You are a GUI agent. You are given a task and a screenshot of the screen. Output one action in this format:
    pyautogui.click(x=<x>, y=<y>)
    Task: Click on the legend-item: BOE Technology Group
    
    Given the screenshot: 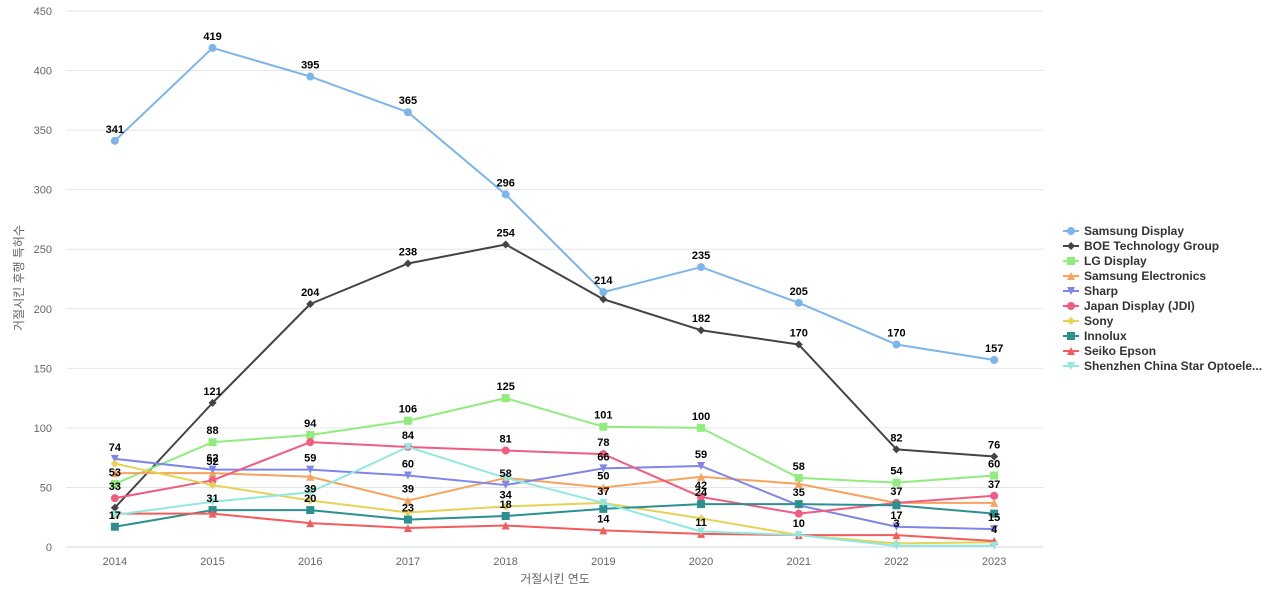 What is the action you would take?
    pyautogui.click(x=1141, y=246)
    